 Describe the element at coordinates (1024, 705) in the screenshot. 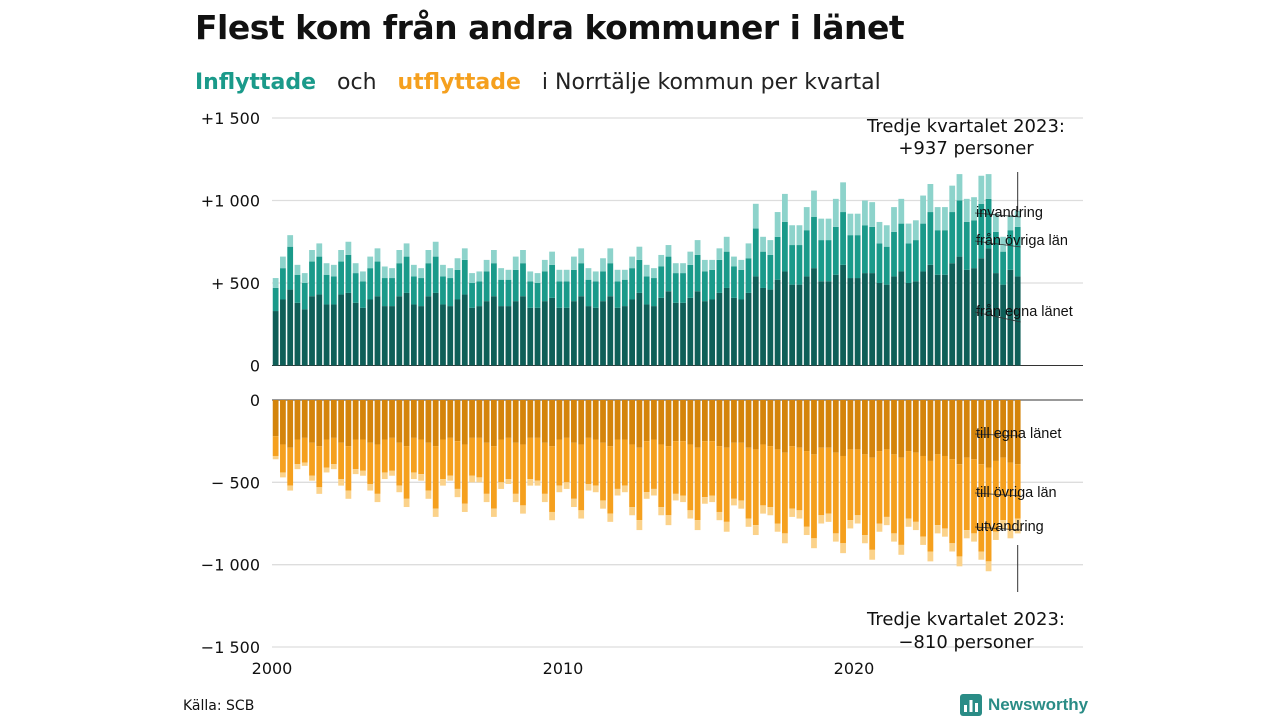

I see `brand-logo: Newsworthy` at that location.